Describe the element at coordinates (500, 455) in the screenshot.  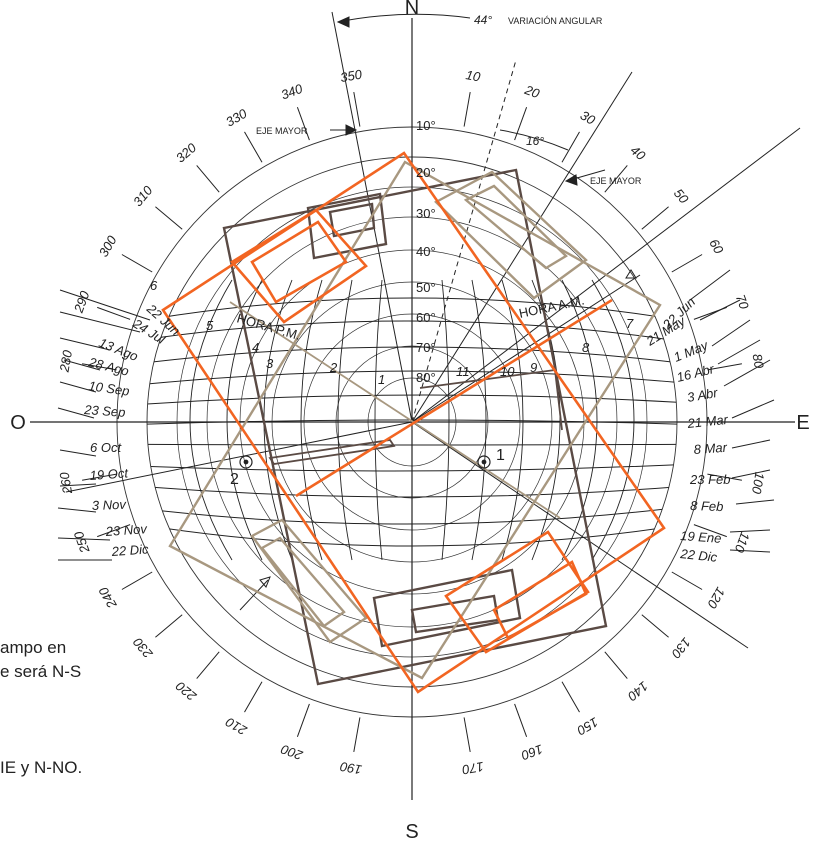
I see `label-point-1: 1` at that location.